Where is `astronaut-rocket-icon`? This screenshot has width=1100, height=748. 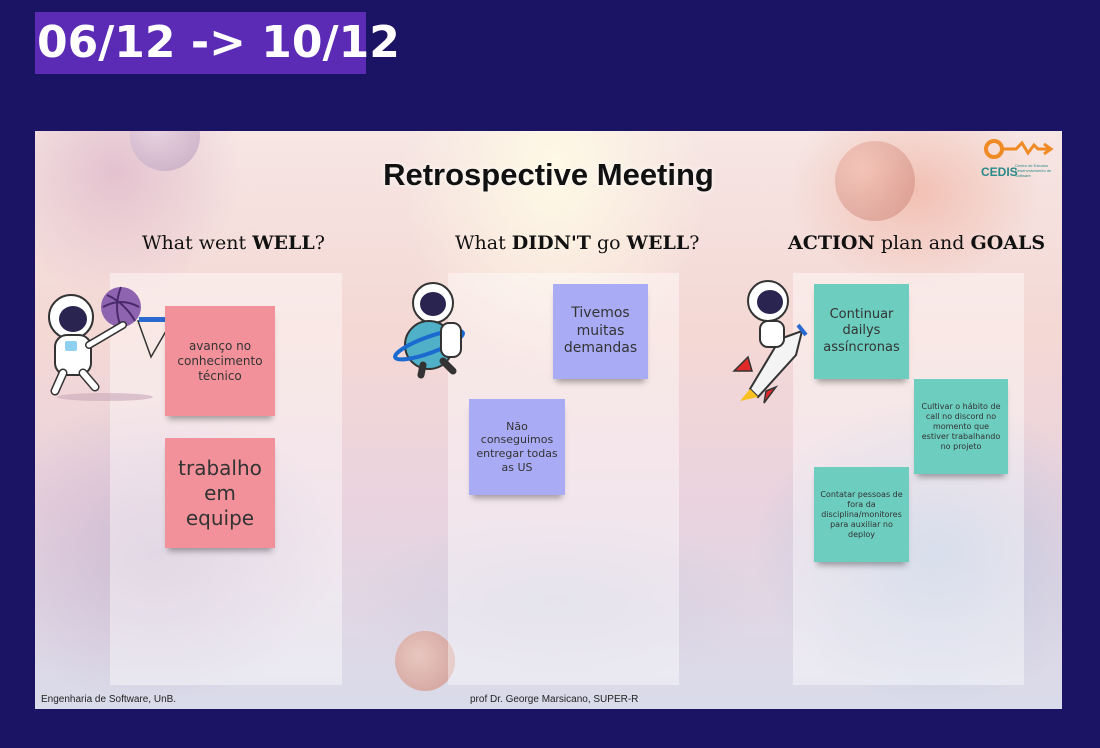 astronaut-rocket-icon is located at coordinates (770, 342).